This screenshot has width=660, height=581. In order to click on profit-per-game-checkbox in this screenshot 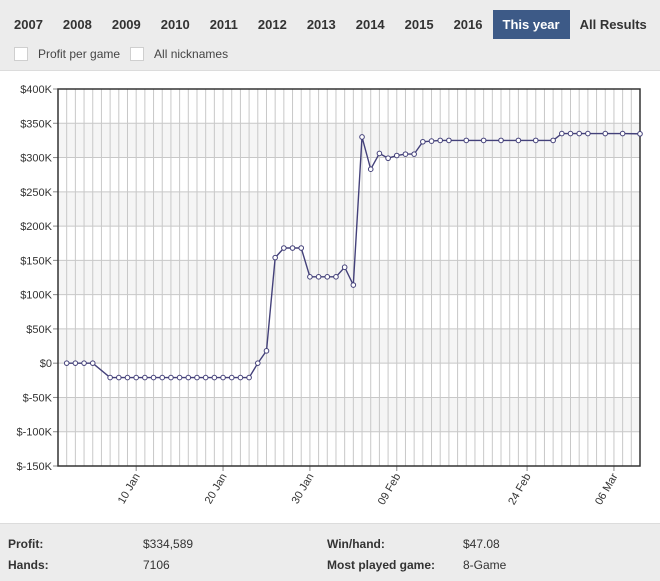, I will do `click(21, 54)`.